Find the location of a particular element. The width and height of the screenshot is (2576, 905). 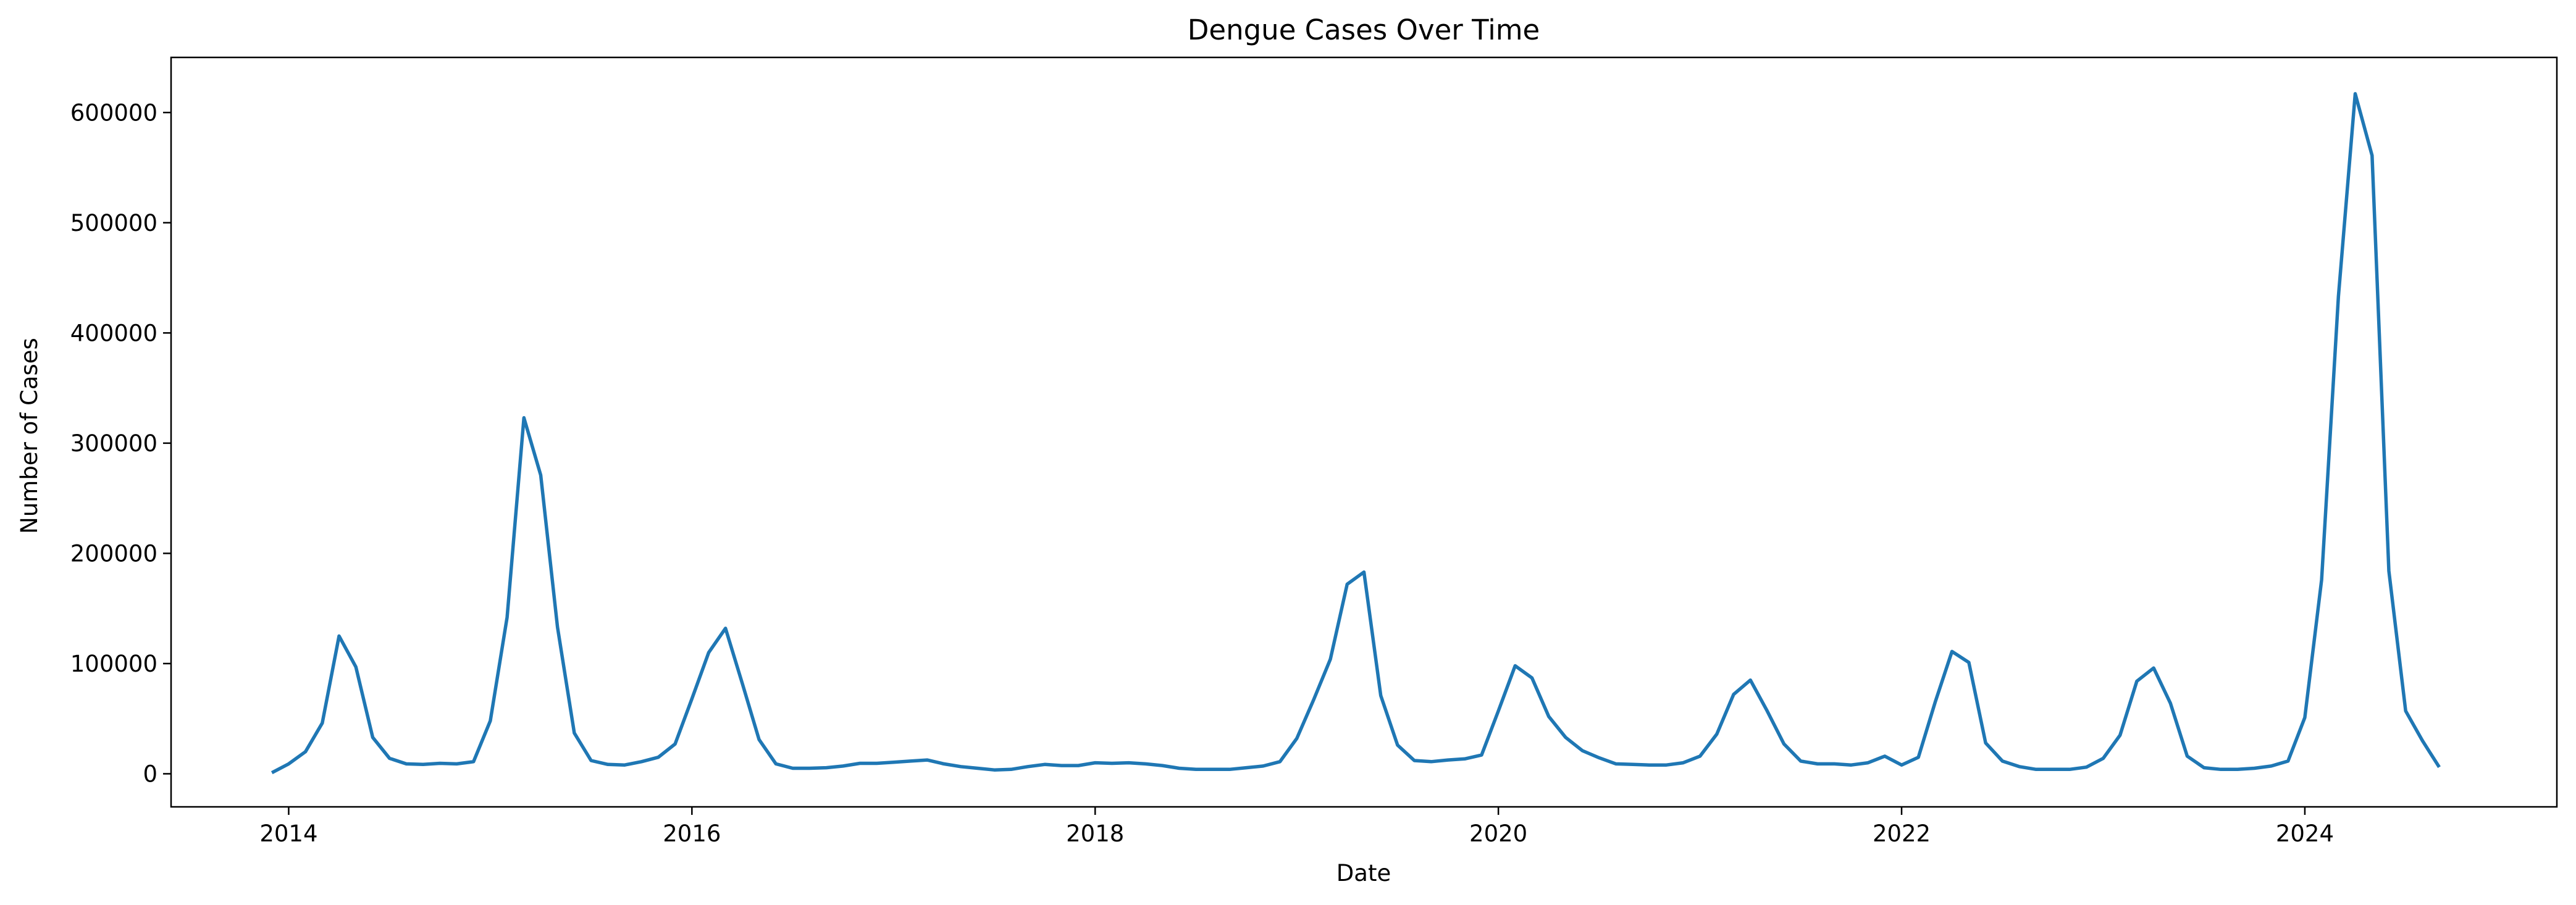

x-tick-label-2014: 2014 is located at coordinates (288, 833).